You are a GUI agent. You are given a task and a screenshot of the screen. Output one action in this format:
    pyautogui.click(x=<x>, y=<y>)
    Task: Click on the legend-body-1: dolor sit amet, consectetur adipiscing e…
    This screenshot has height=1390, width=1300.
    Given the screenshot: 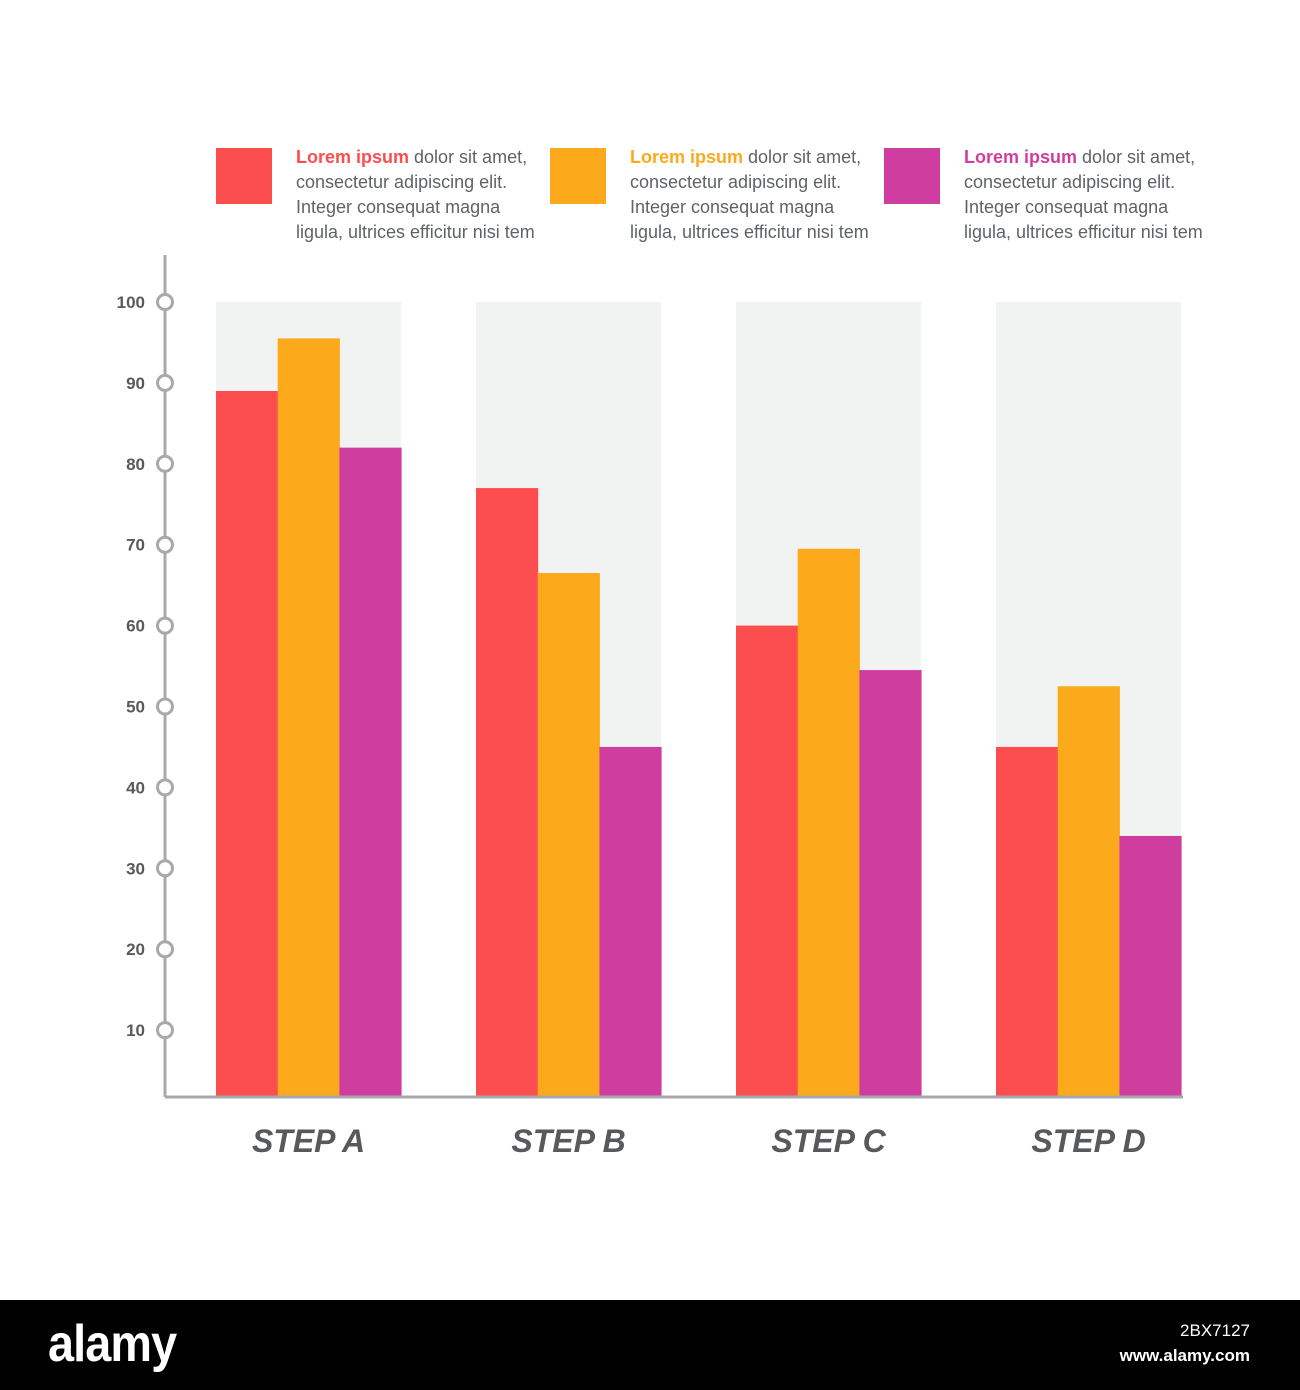 What is the action you would take?
    pyautogui.click(x=415, y=194)
    